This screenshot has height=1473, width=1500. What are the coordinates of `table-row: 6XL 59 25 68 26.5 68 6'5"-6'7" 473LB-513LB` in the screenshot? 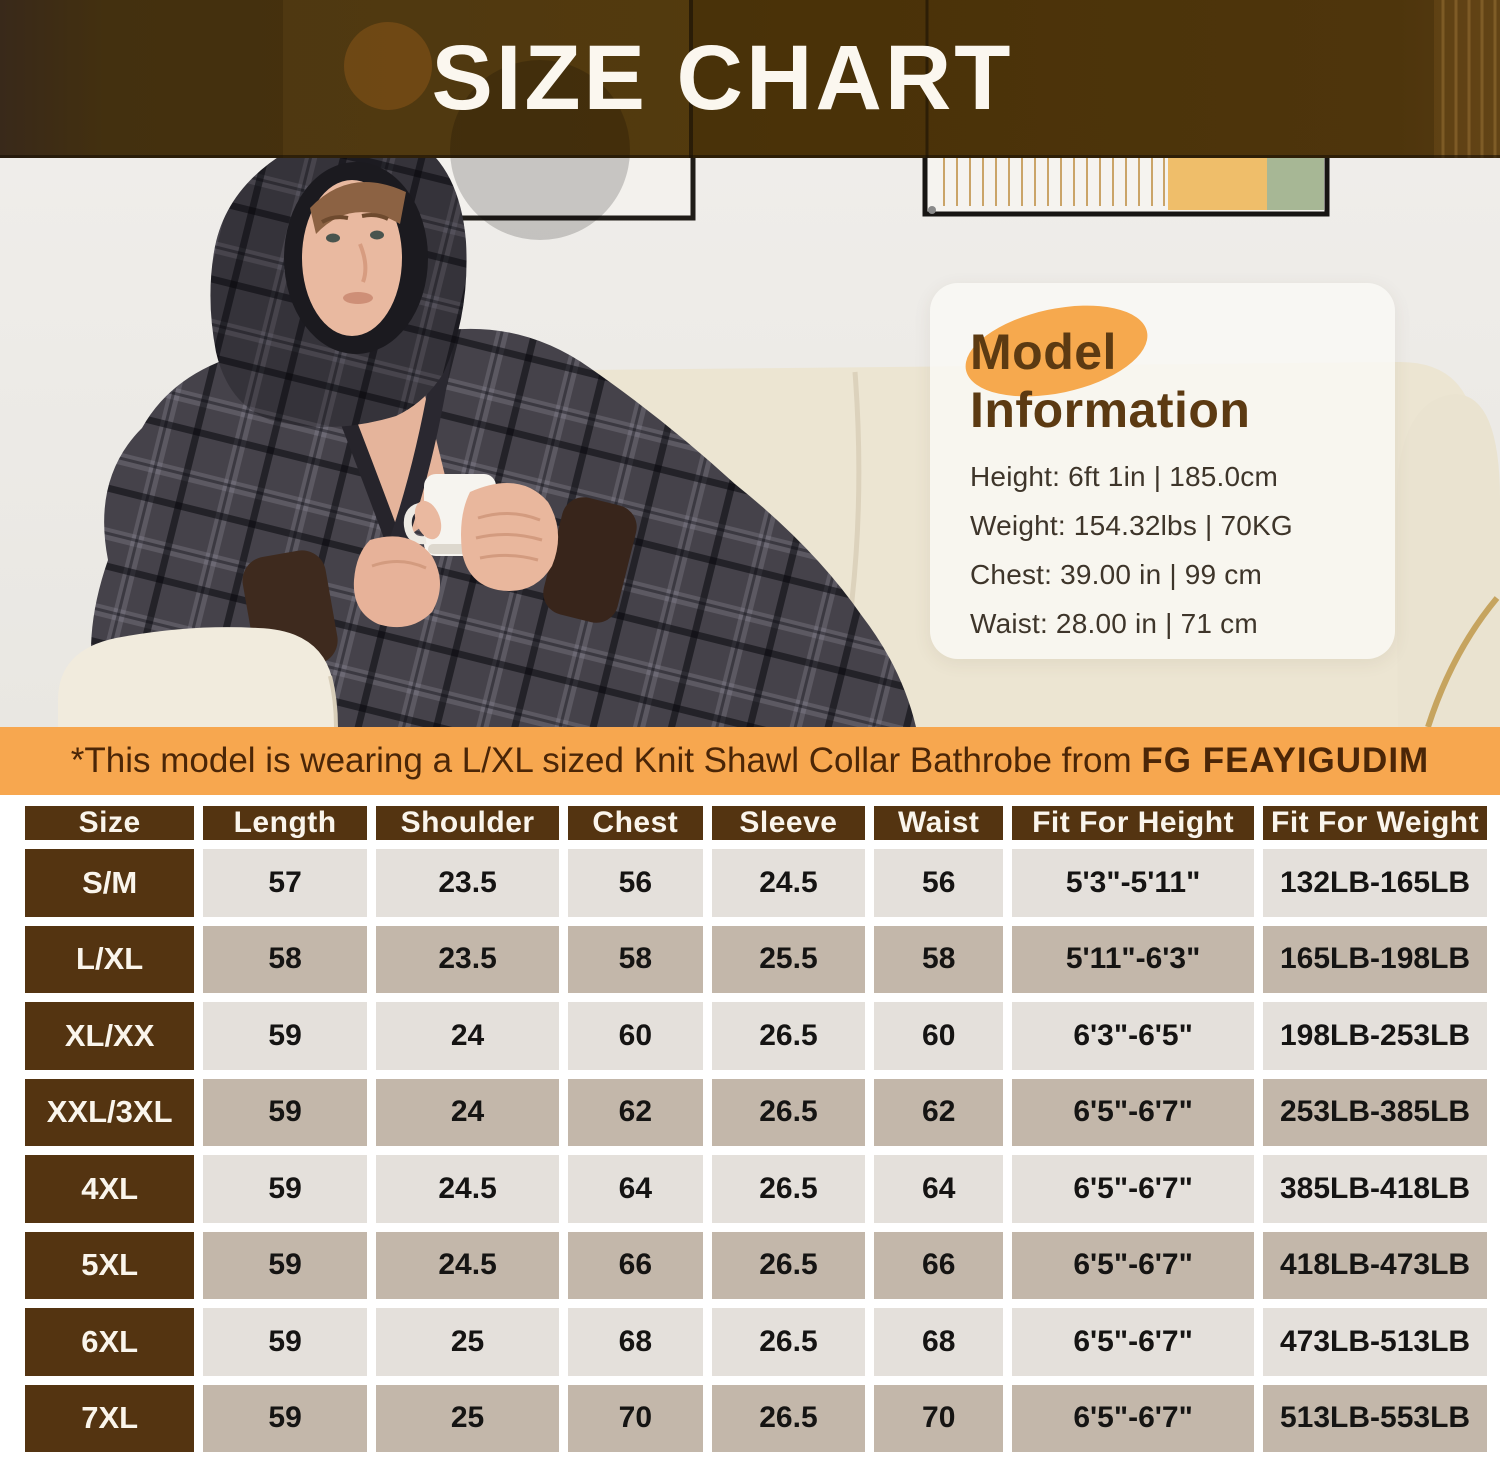 It's located at (756, 1342).